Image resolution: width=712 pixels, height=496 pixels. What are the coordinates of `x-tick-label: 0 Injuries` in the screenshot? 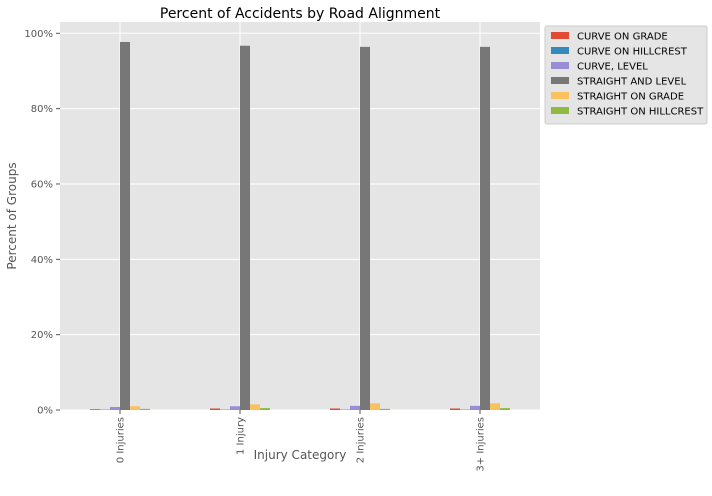 It's located at (121, 440).